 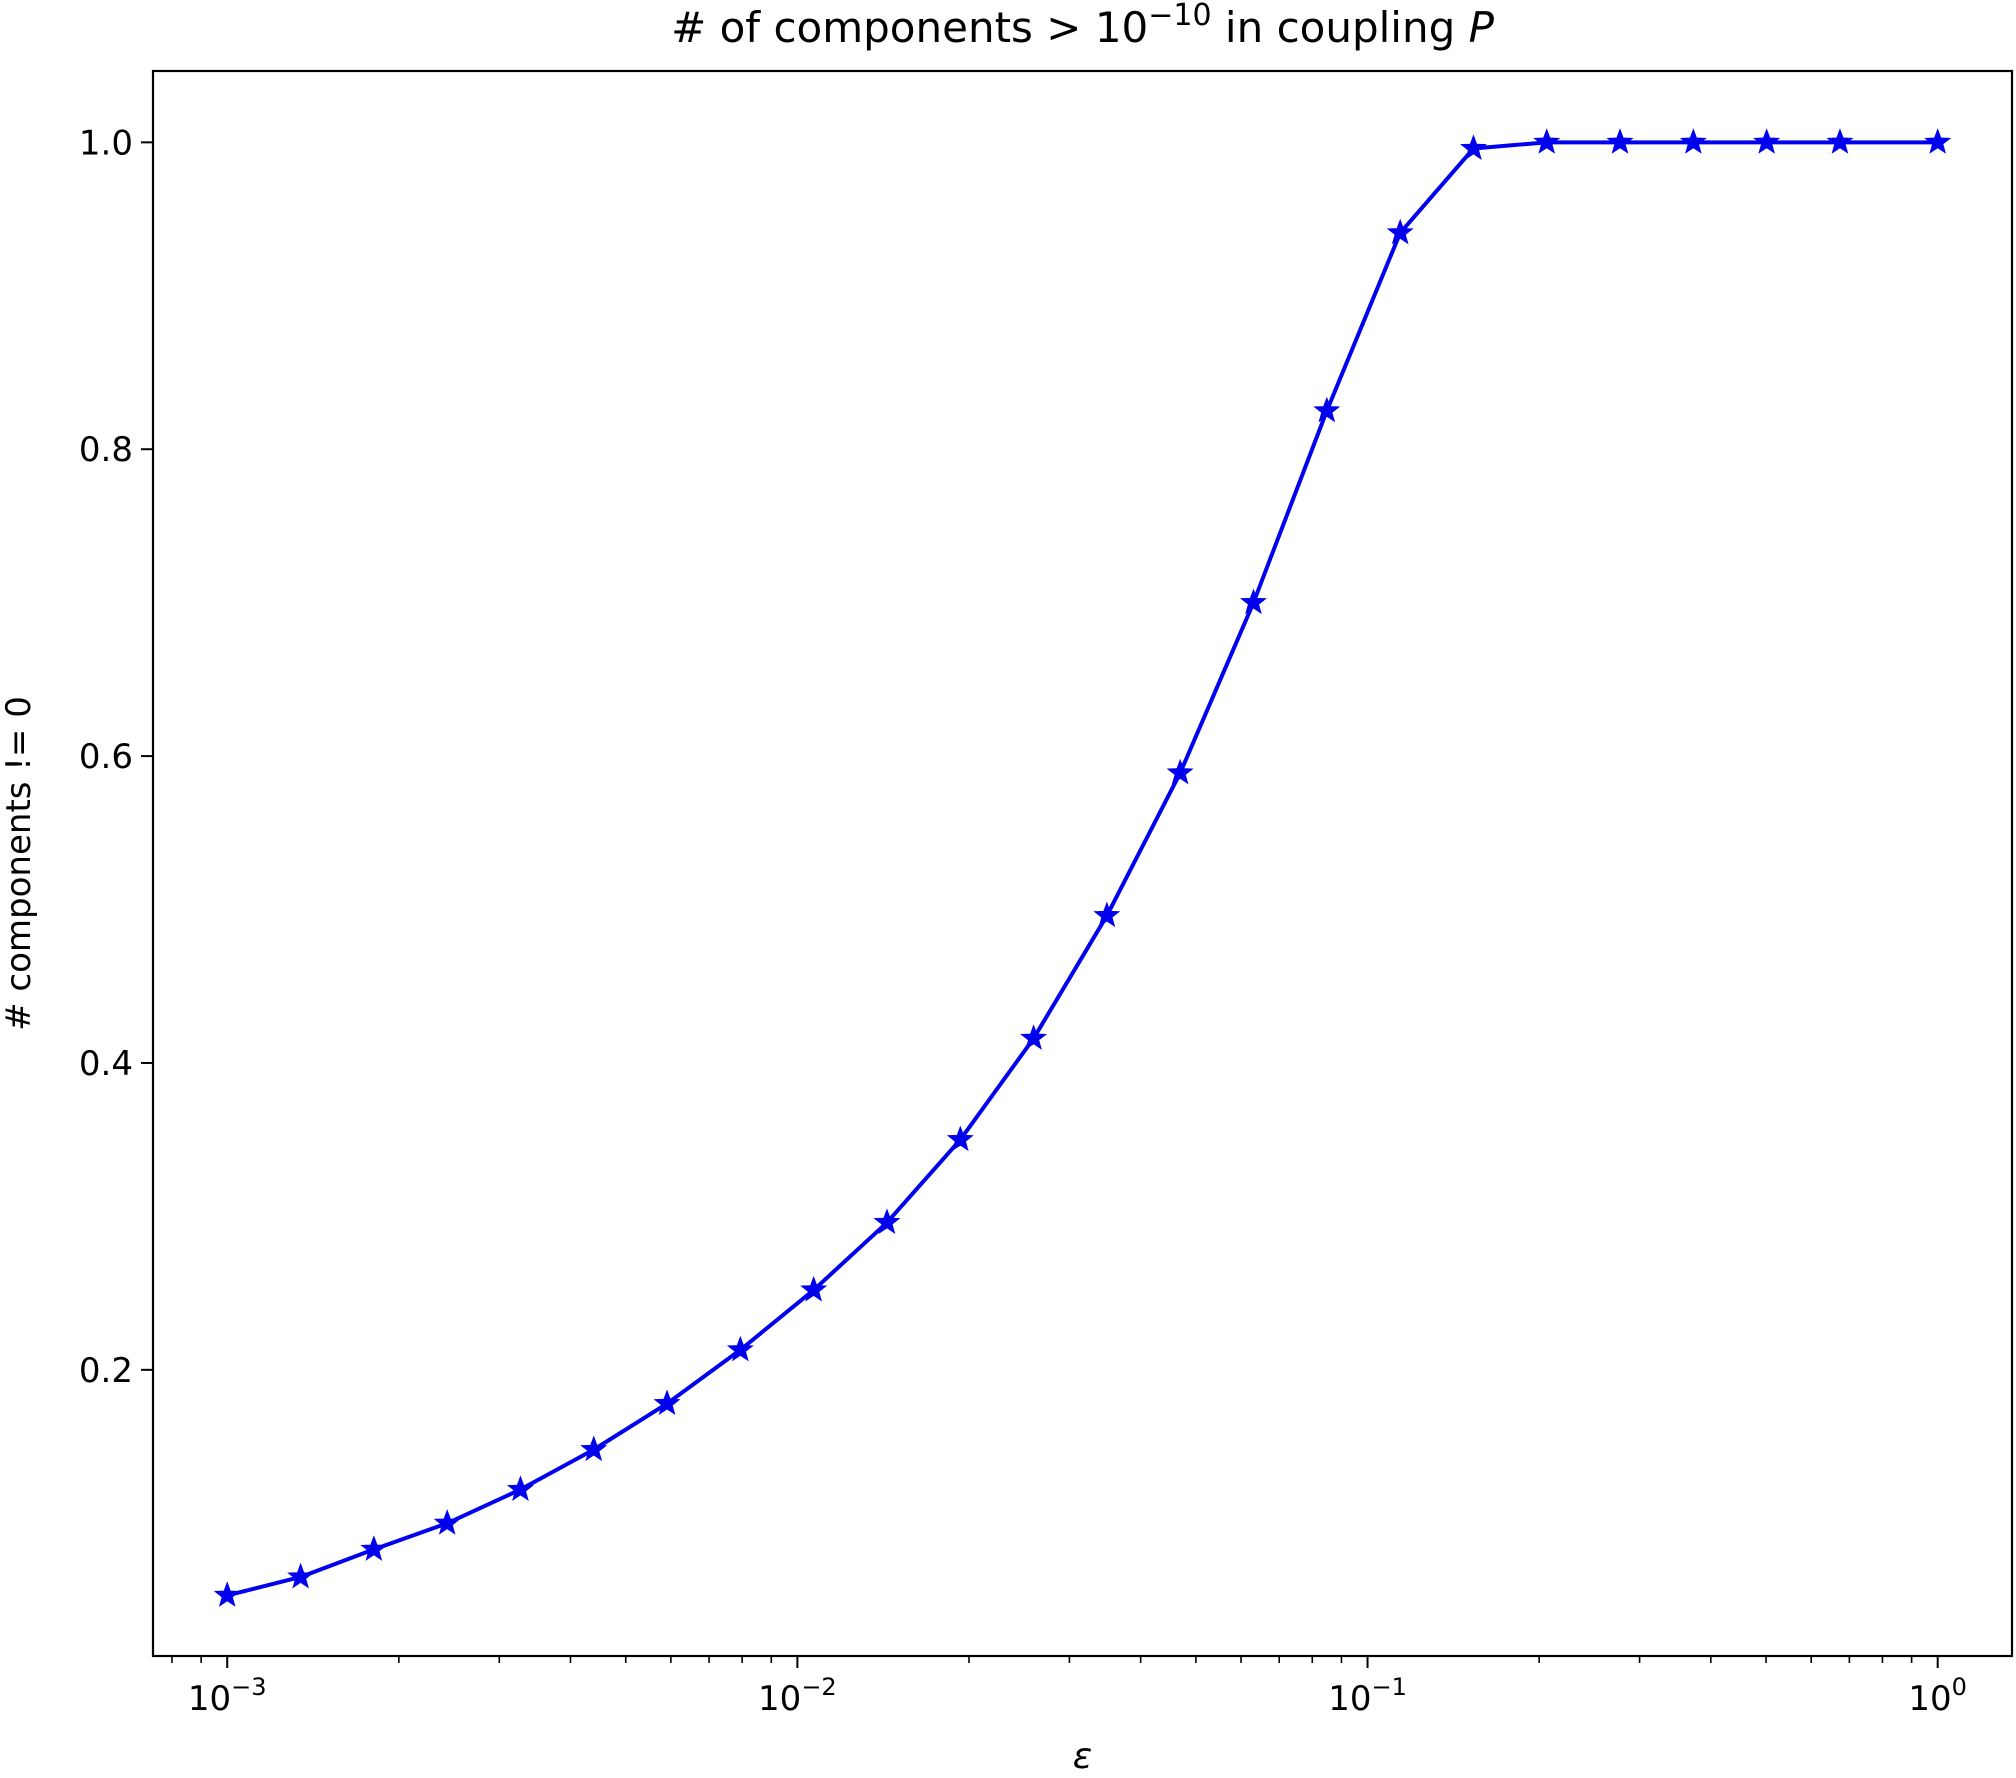 I want to click on y-axis-label: # components != 0, so click(x=19, y=863).